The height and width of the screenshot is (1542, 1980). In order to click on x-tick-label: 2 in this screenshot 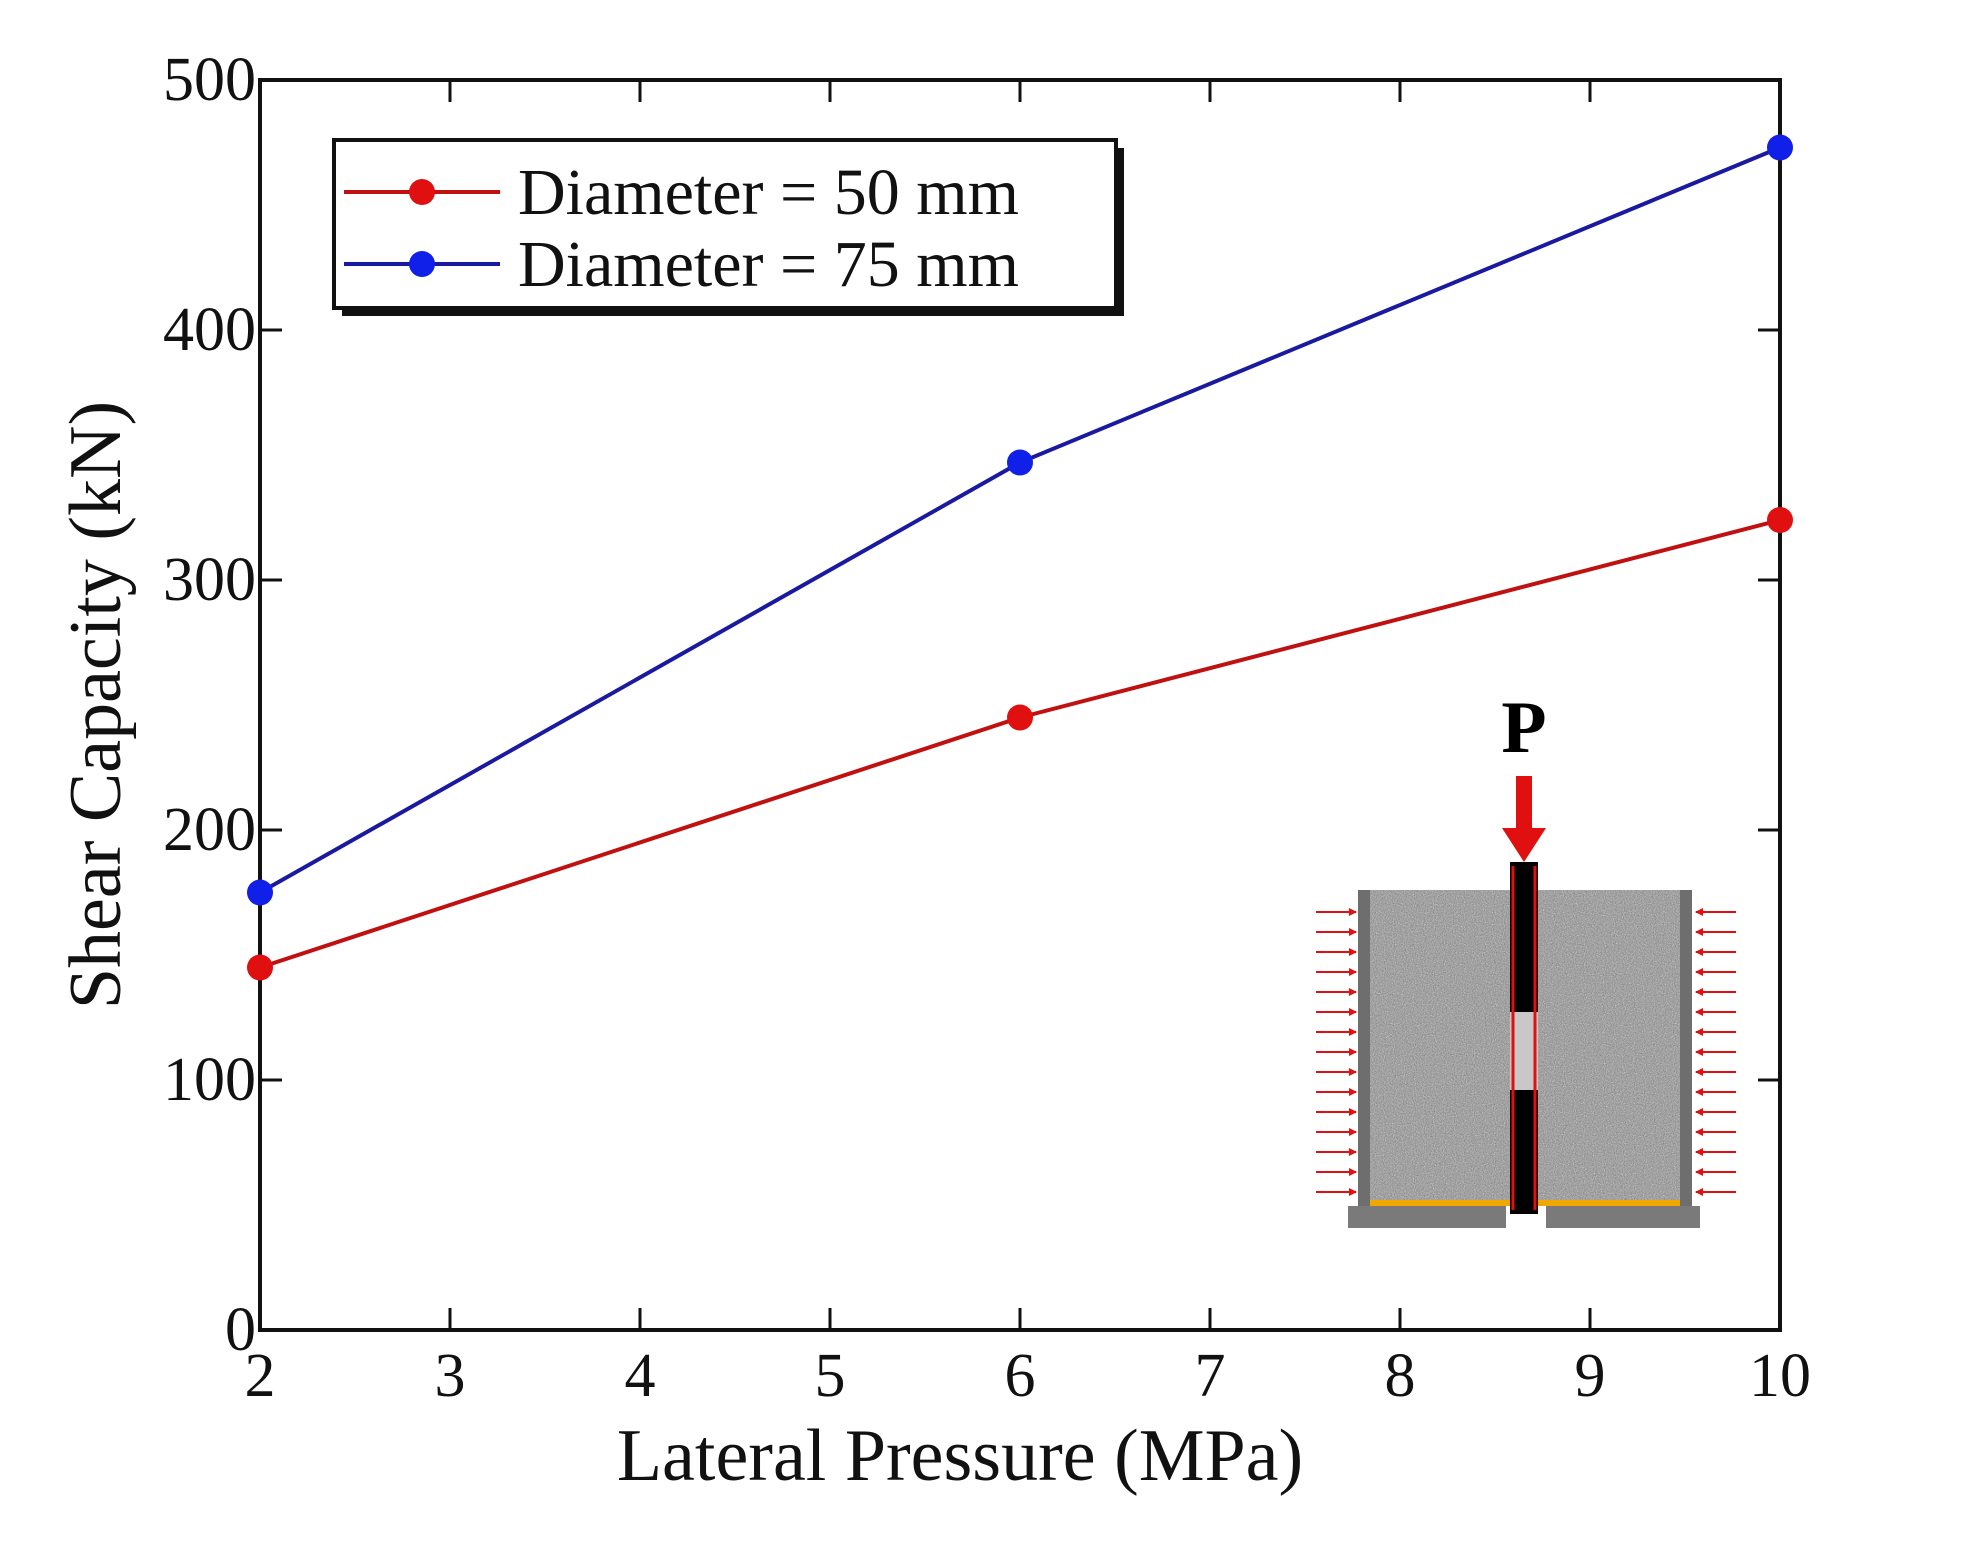, I will do `click(260, 1376)`.